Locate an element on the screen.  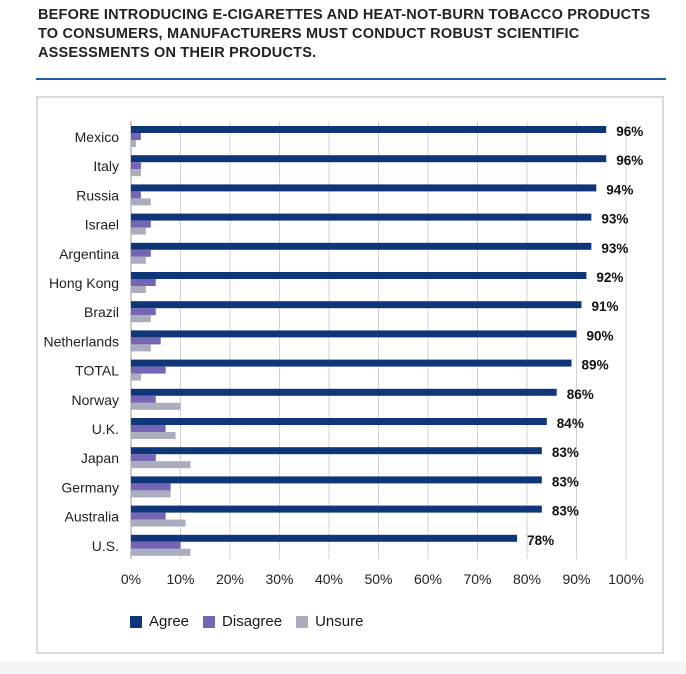
data-label: 86% is located at coordinates (580, 394).